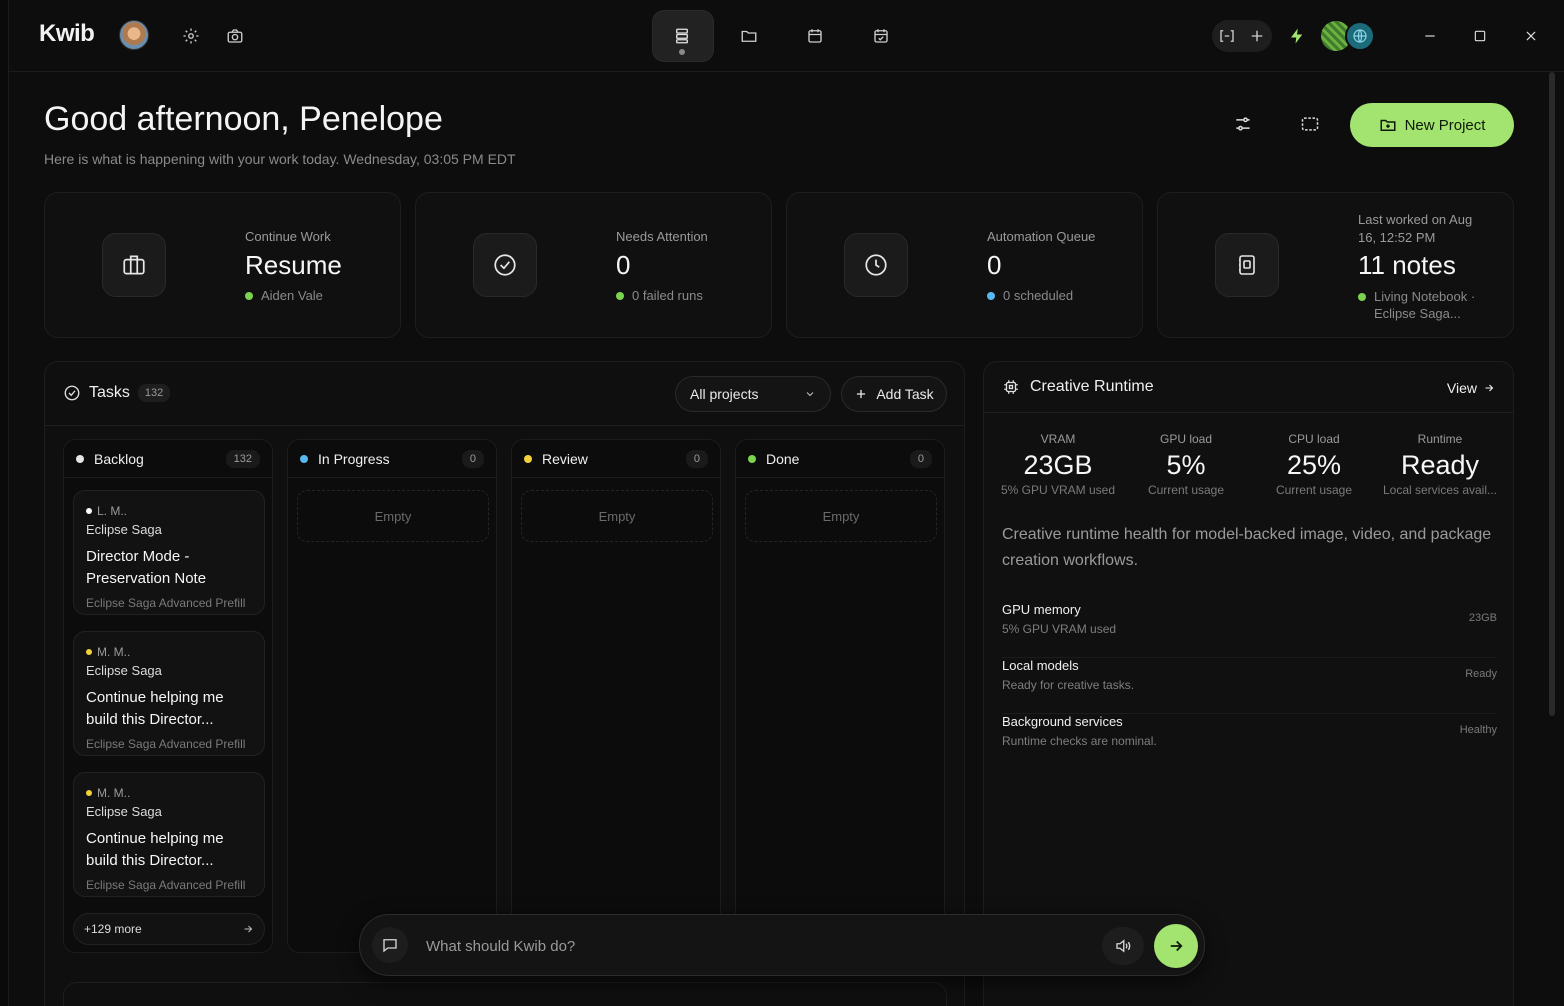 This screenshot has width=1564, height=1006. What do you see at coordinates (894, 394) in the screenshot?
I see `add-task-button: Add Task` at bounding box center [894, 394].